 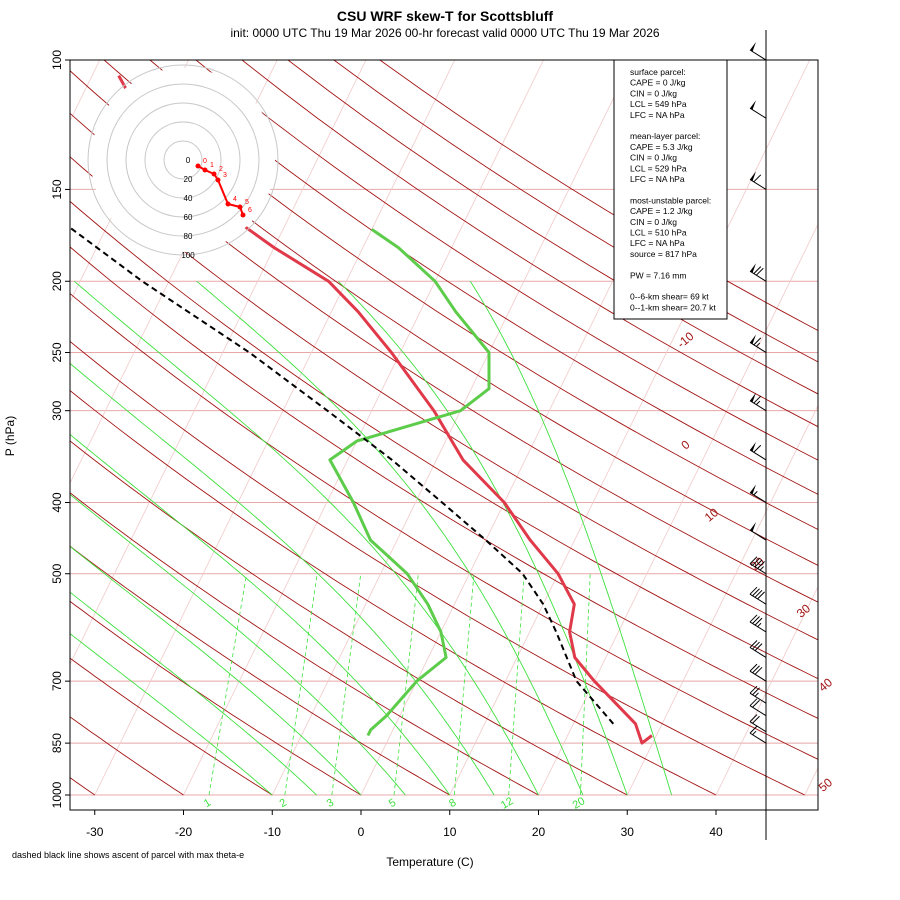 I want to click on y-tick-label: 200, so click(x=57, y=281).